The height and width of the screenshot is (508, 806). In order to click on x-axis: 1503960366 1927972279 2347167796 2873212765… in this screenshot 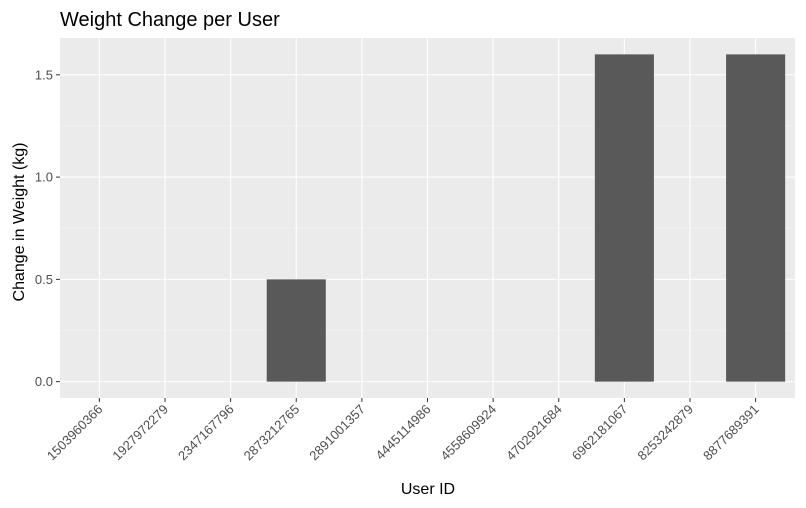, I will do `click(403, 430)`.